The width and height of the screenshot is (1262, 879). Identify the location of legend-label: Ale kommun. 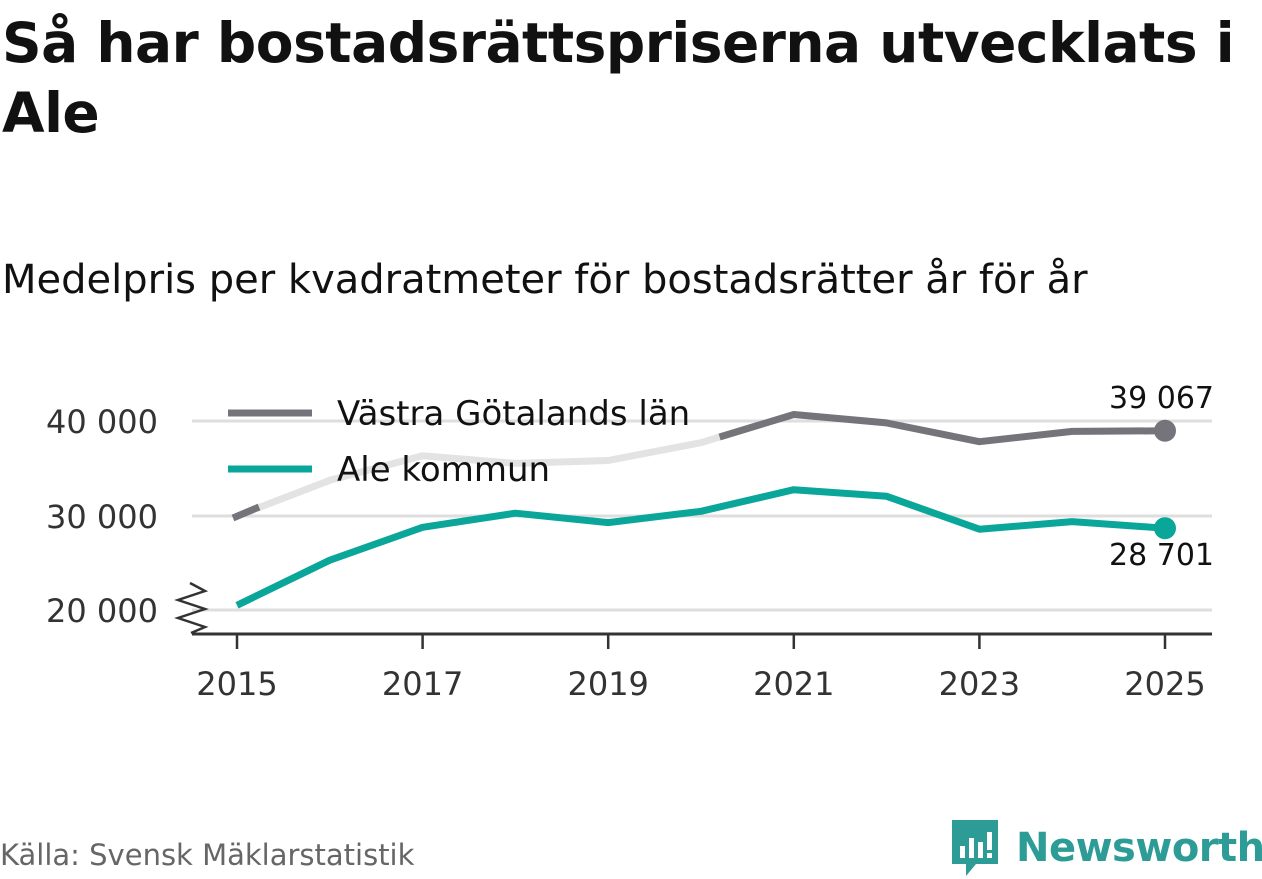
(443, 470).